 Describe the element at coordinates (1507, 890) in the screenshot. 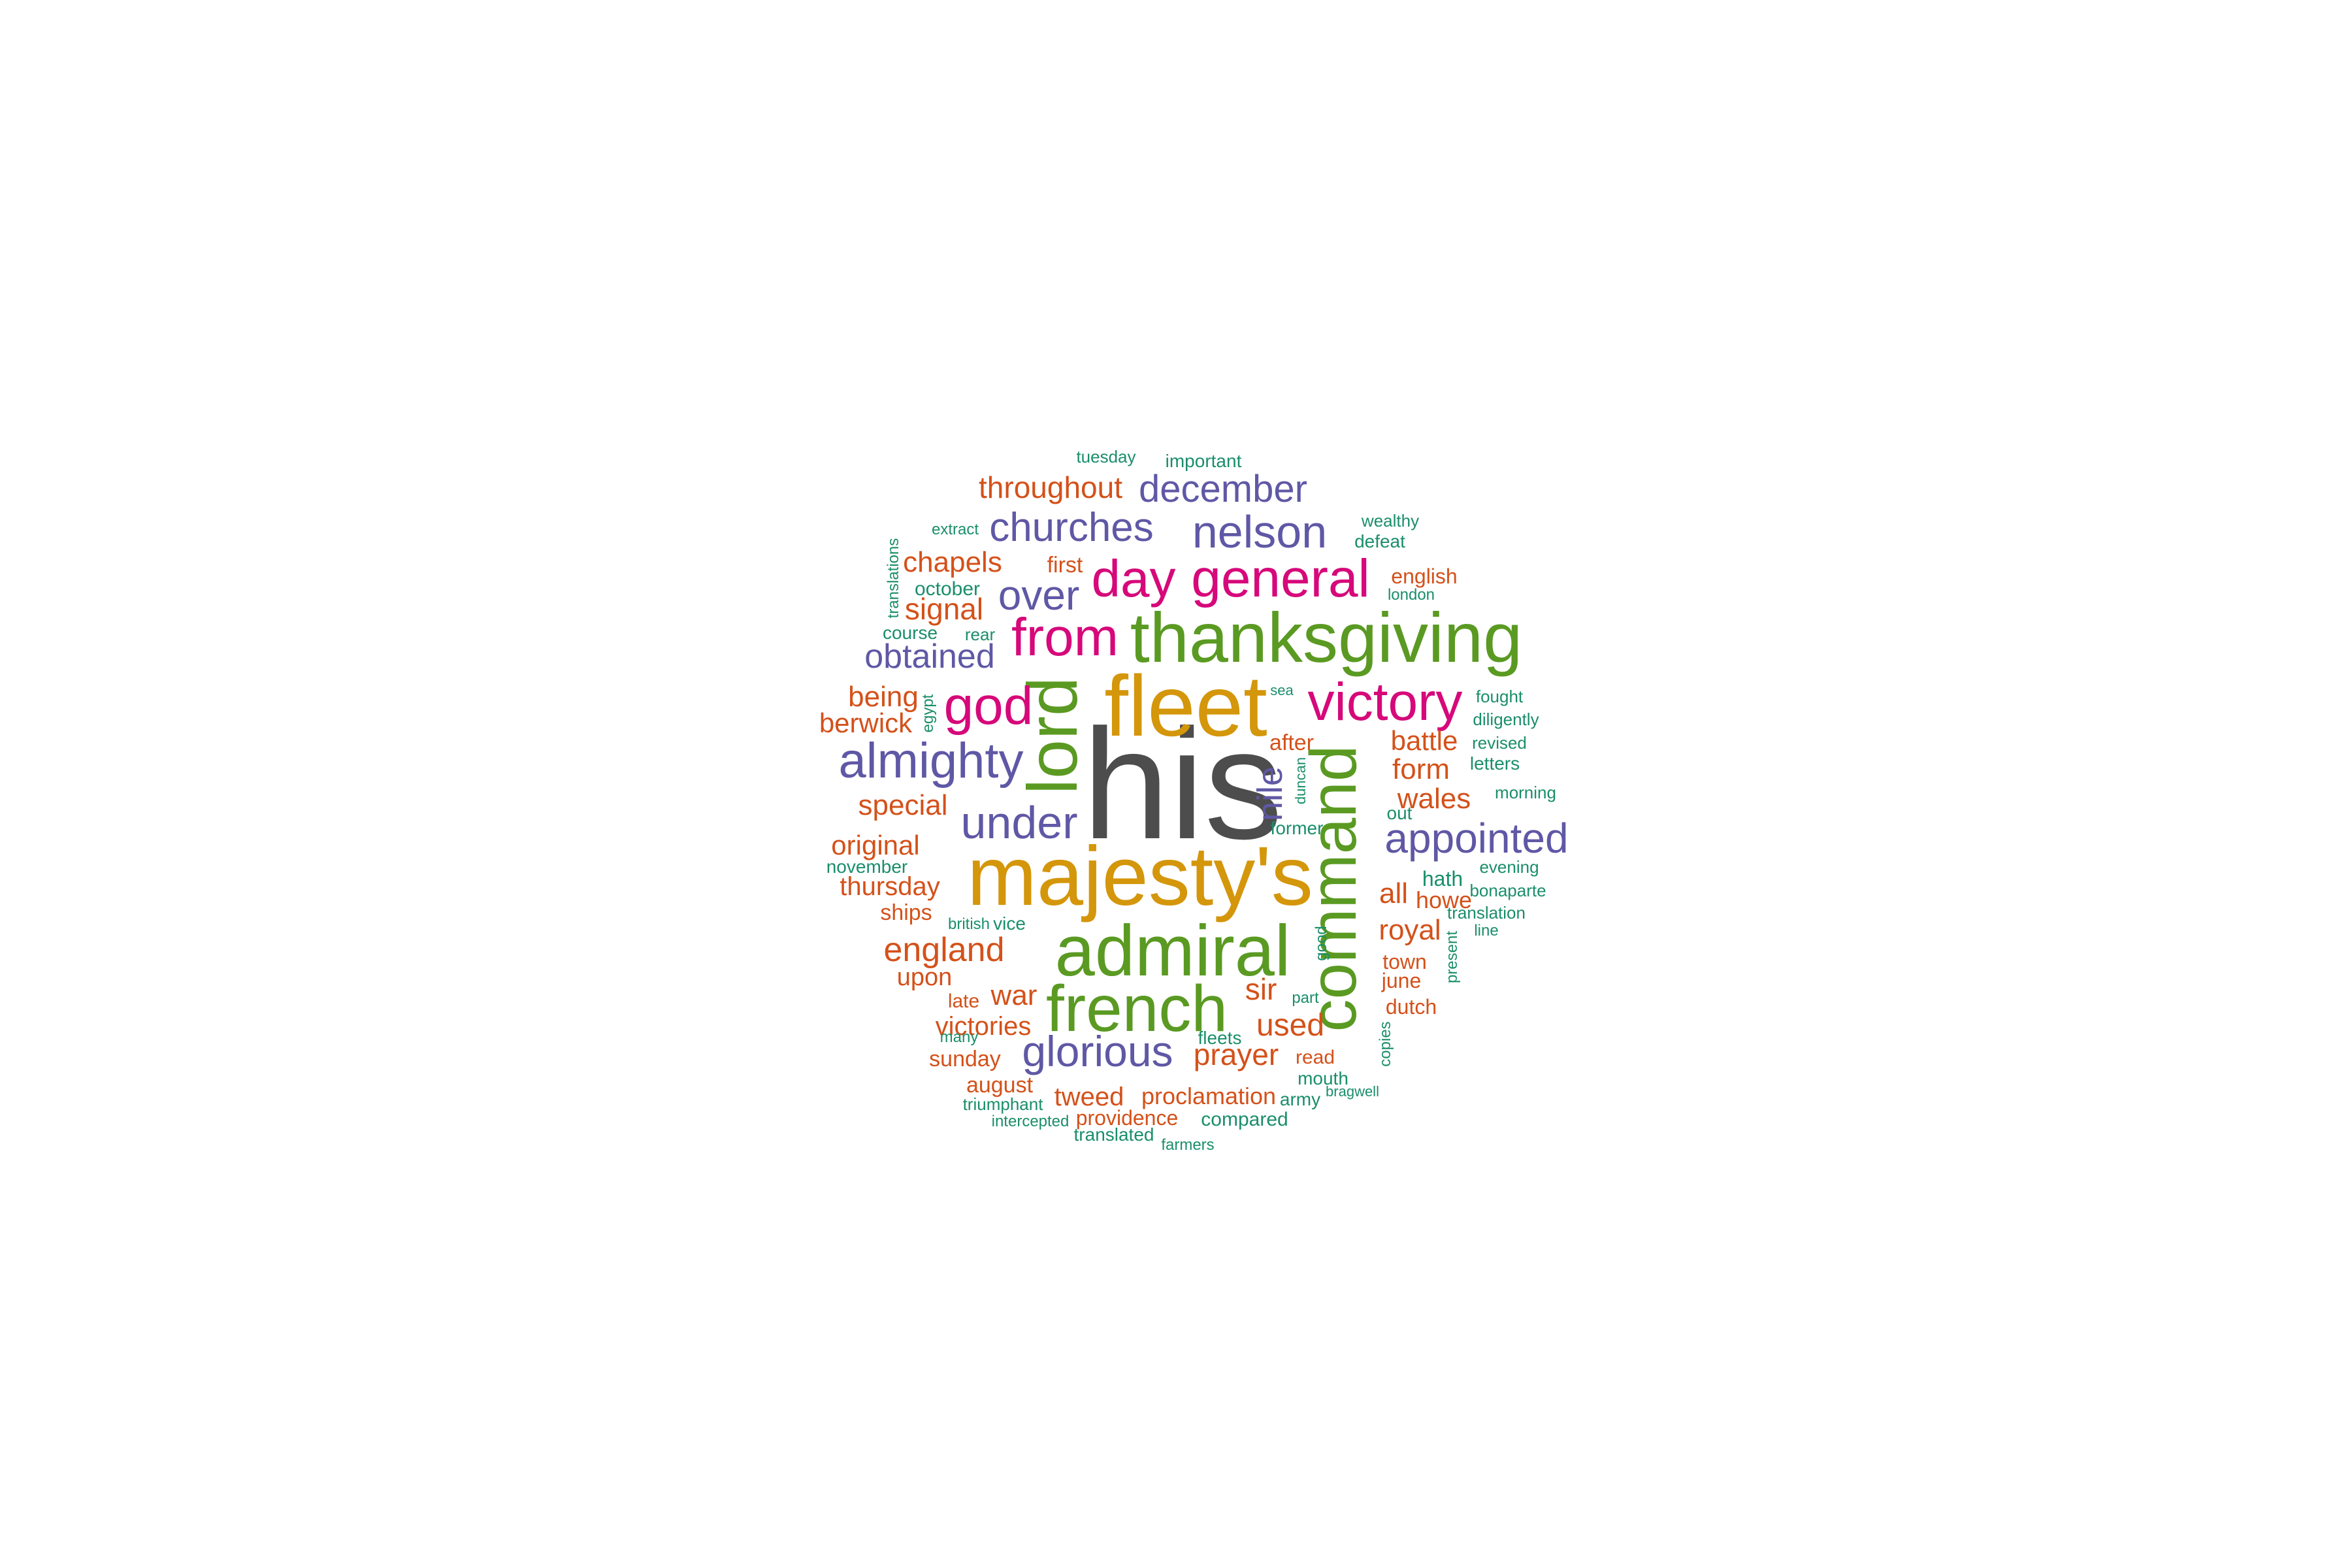

I see `word-bonaparte: bonaparte` at that location.